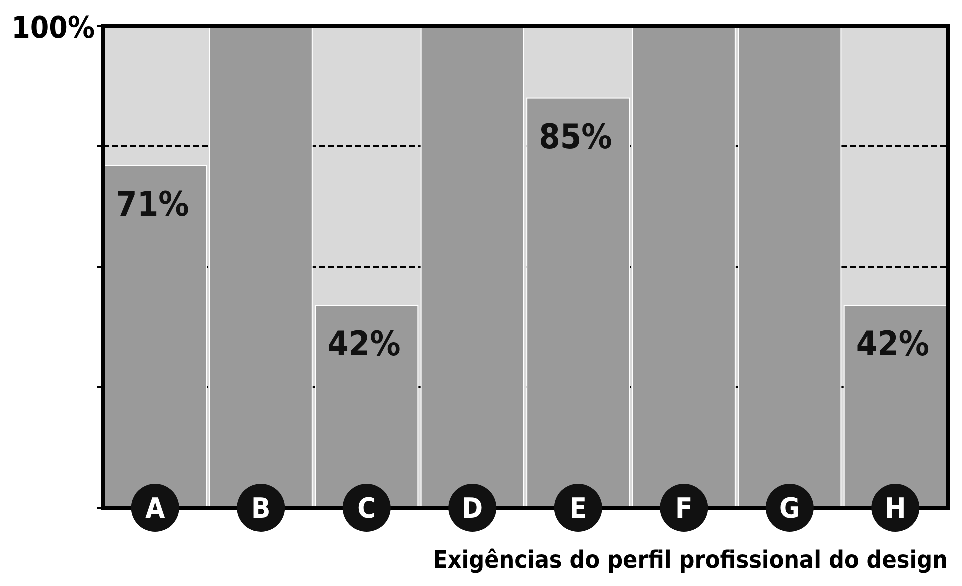  I want to click on x-tick-label: C, so click(367, 508).